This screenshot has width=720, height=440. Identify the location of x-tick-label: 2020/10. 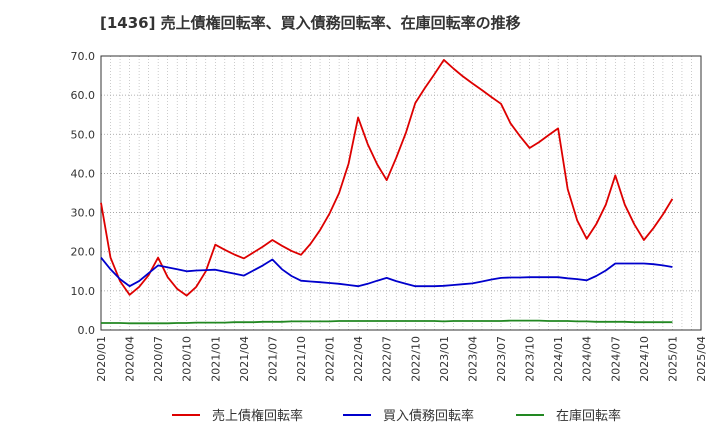
(187, 359).